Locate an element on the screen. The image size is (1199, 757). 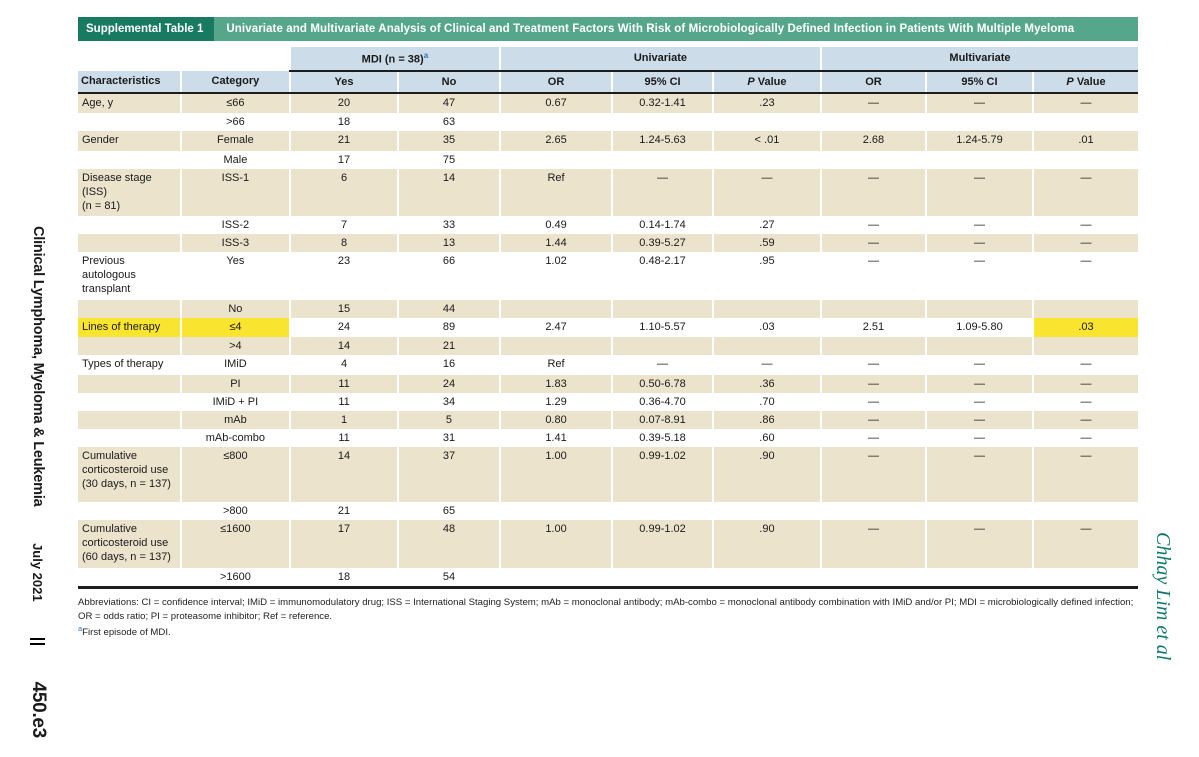
value-cell: .95 is located at coordinates (766, 276).